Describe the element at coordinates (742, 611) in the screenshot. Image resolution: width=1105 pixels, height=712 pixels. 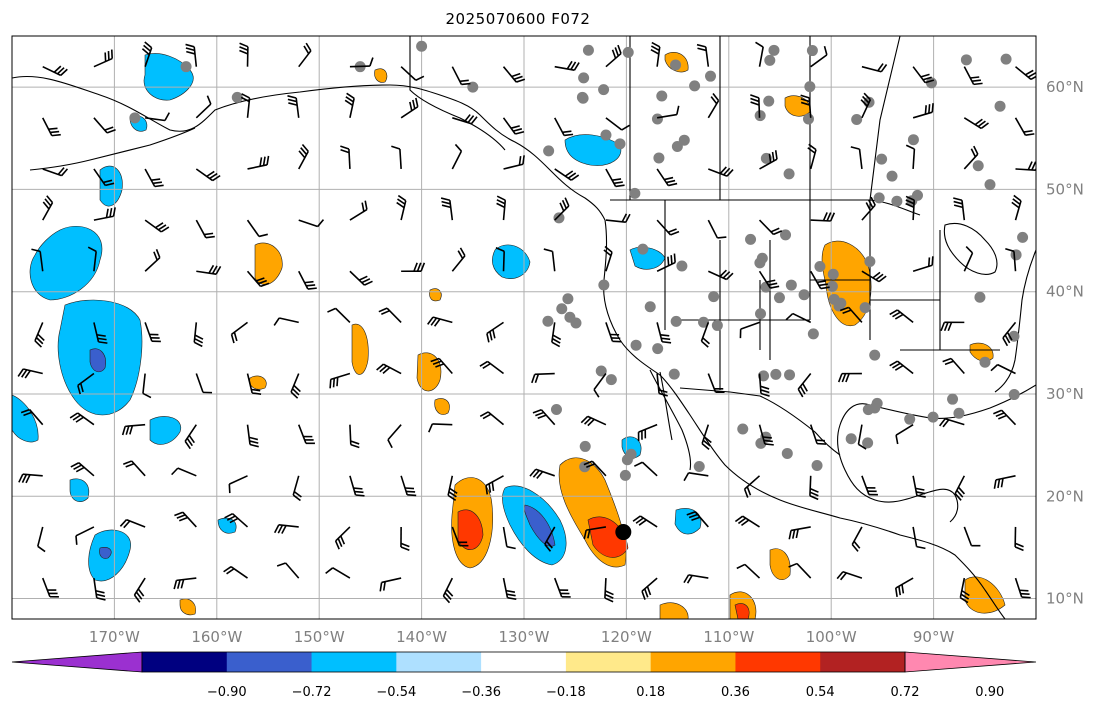
I see `shade-positive-pacific-south-core` at that location.